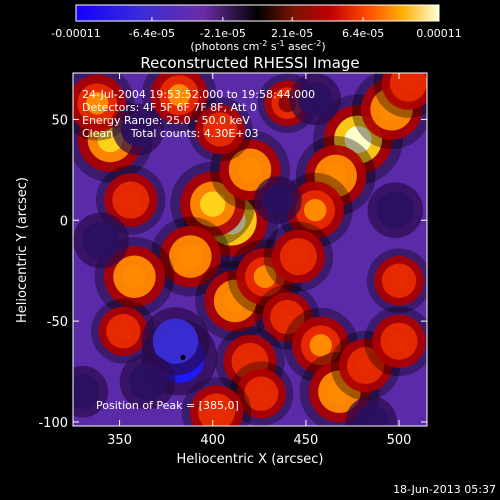 Image resolution: width=500 pixels, height=500 pixels. What do you see at coordinates (399, 440) in the screenshot?
I see `x-tick-label: 500` at bounding box center [399, 440].